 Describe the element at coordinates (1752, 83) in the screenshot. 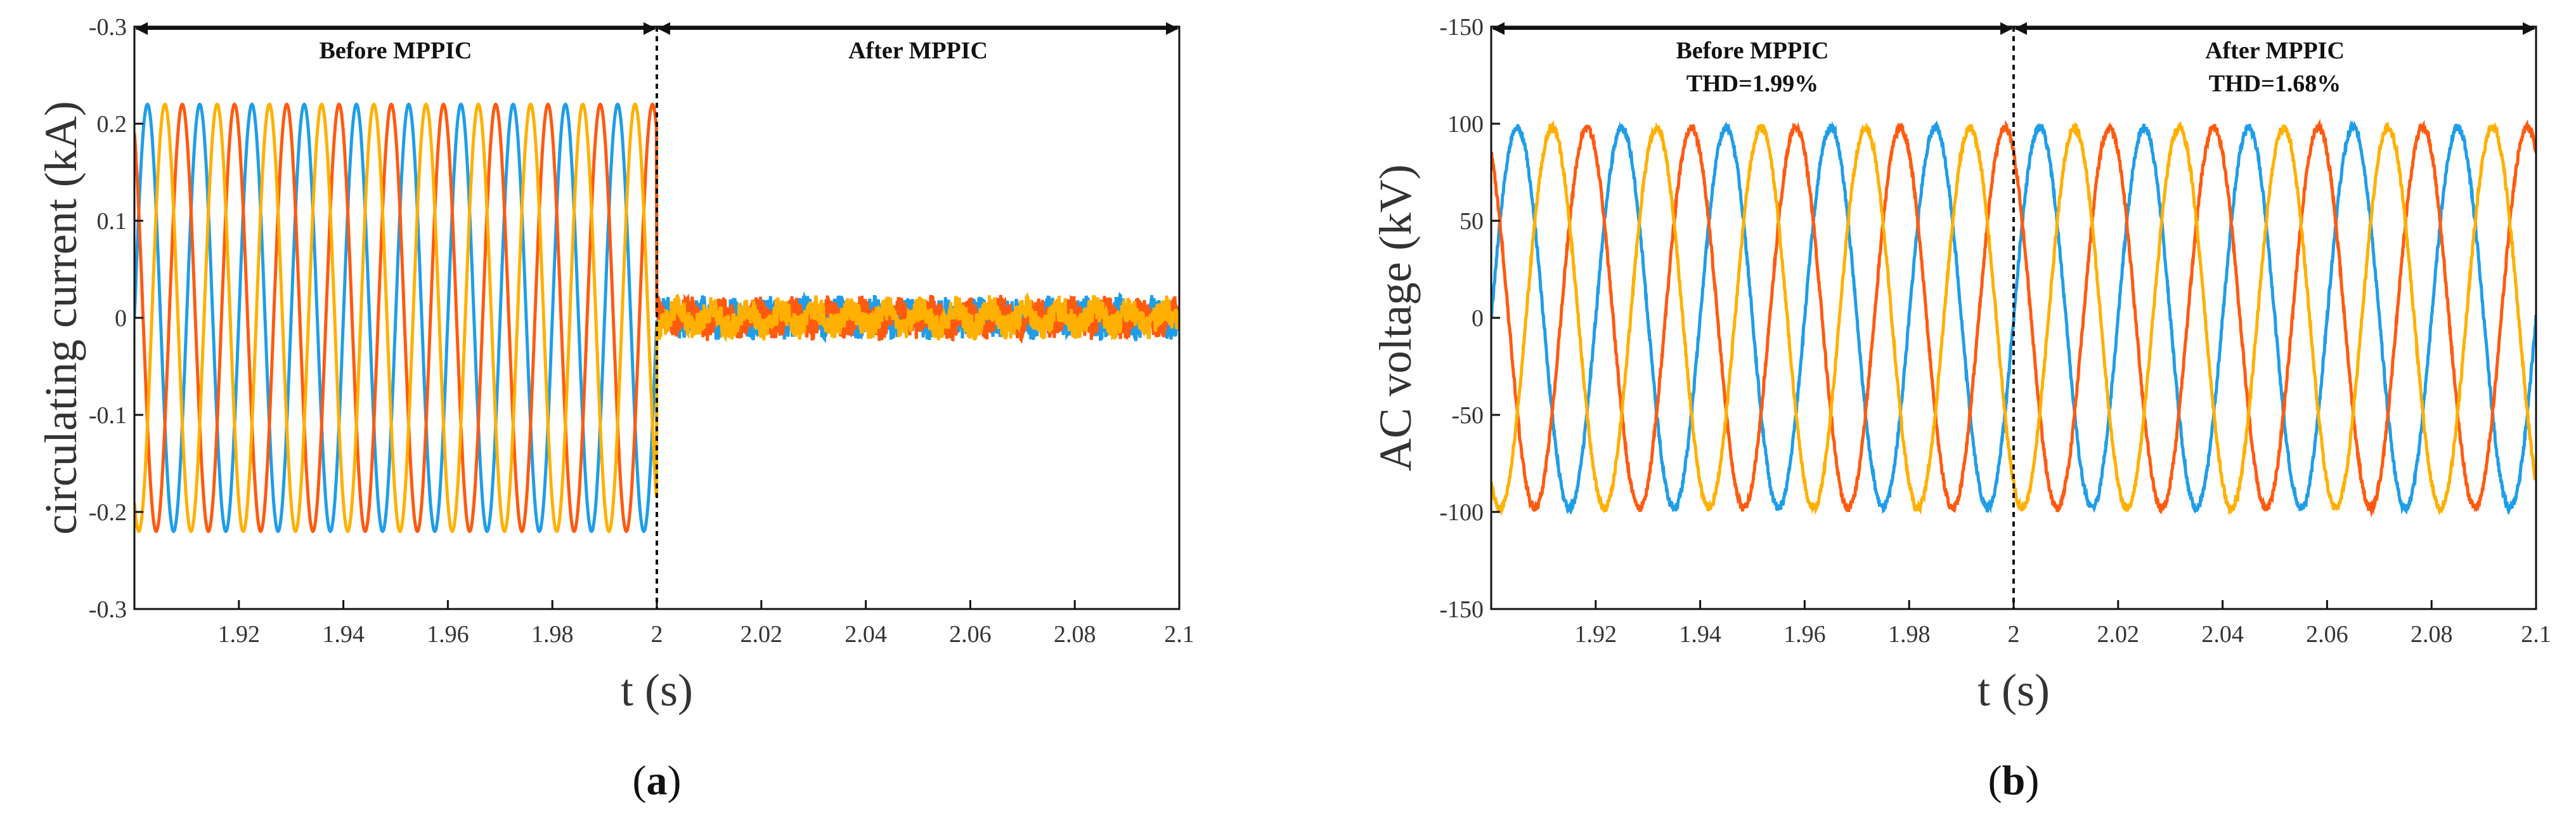

I see `panel-b-annotation-1-line-2: THD=1.99%` at that location.